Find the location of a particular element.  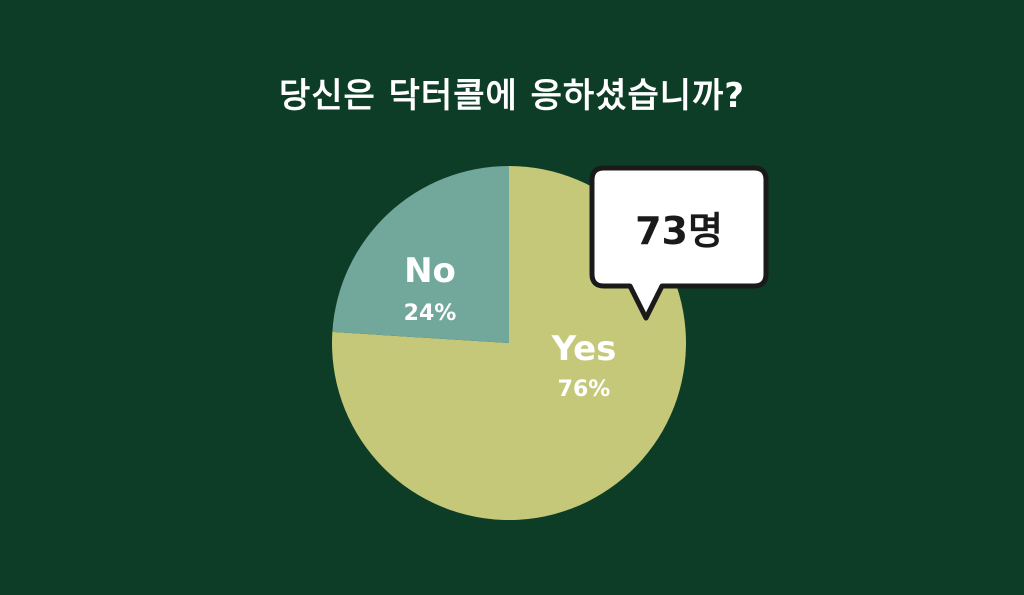

label-no-percent: 24% is located at coordinates (430, 313).